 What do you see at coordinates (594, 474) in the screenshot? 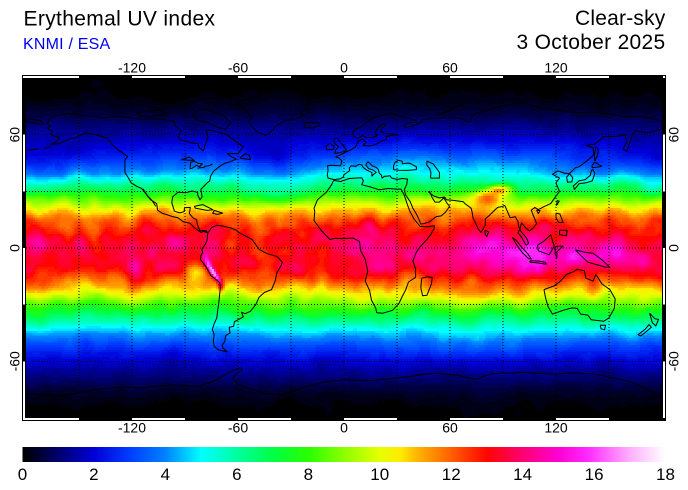
I see `svg-text: 16` at bounding box center [594, 474].